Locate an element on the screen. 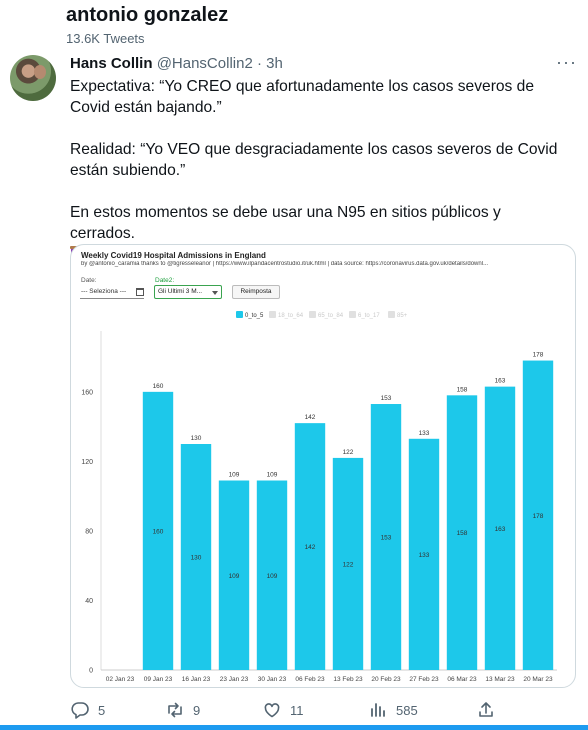 The height and width of the screenshot is (730, 588). bar-inner-value-label: 122 is located at coordinates (348, 564).